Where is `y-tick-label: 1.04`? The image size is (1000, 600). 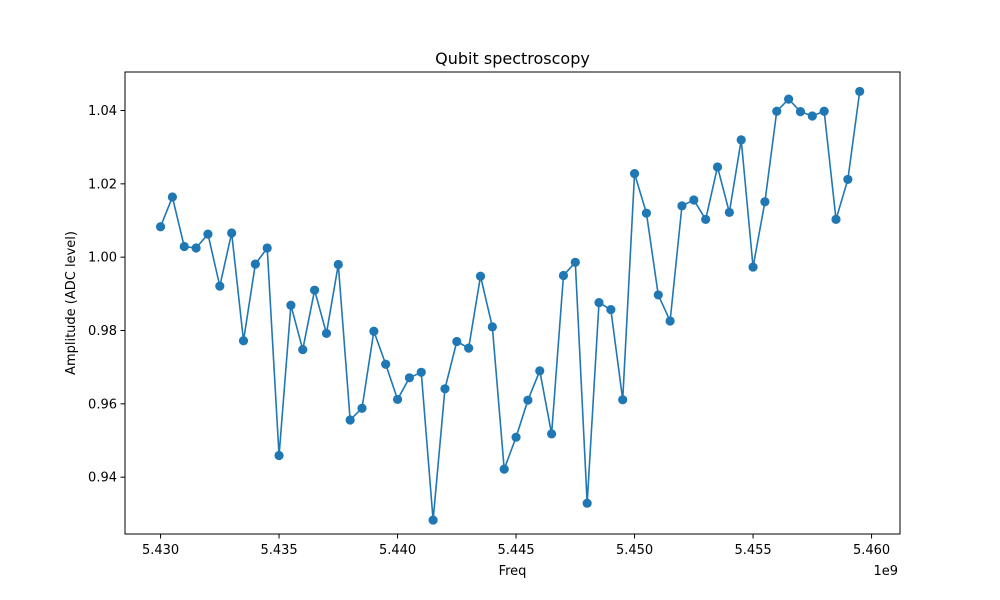 y-tick-label: 1.04 is located at coordinates (102, 111).